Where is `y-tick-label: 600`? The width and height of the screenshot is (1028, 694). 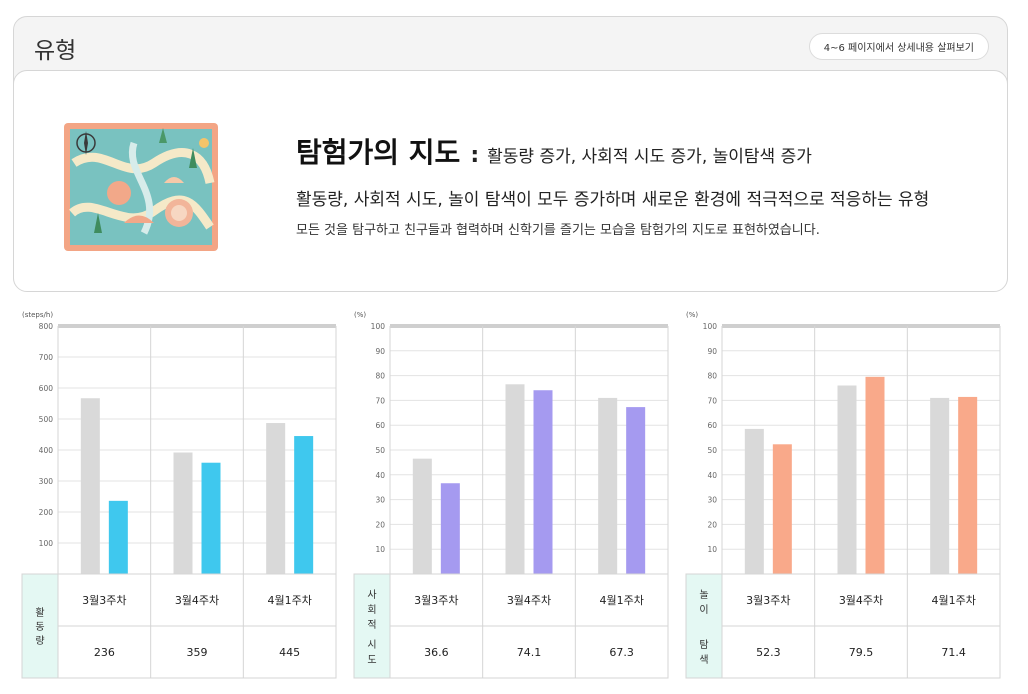 y-tick-label: 600 is located at coordinates (46, 388).